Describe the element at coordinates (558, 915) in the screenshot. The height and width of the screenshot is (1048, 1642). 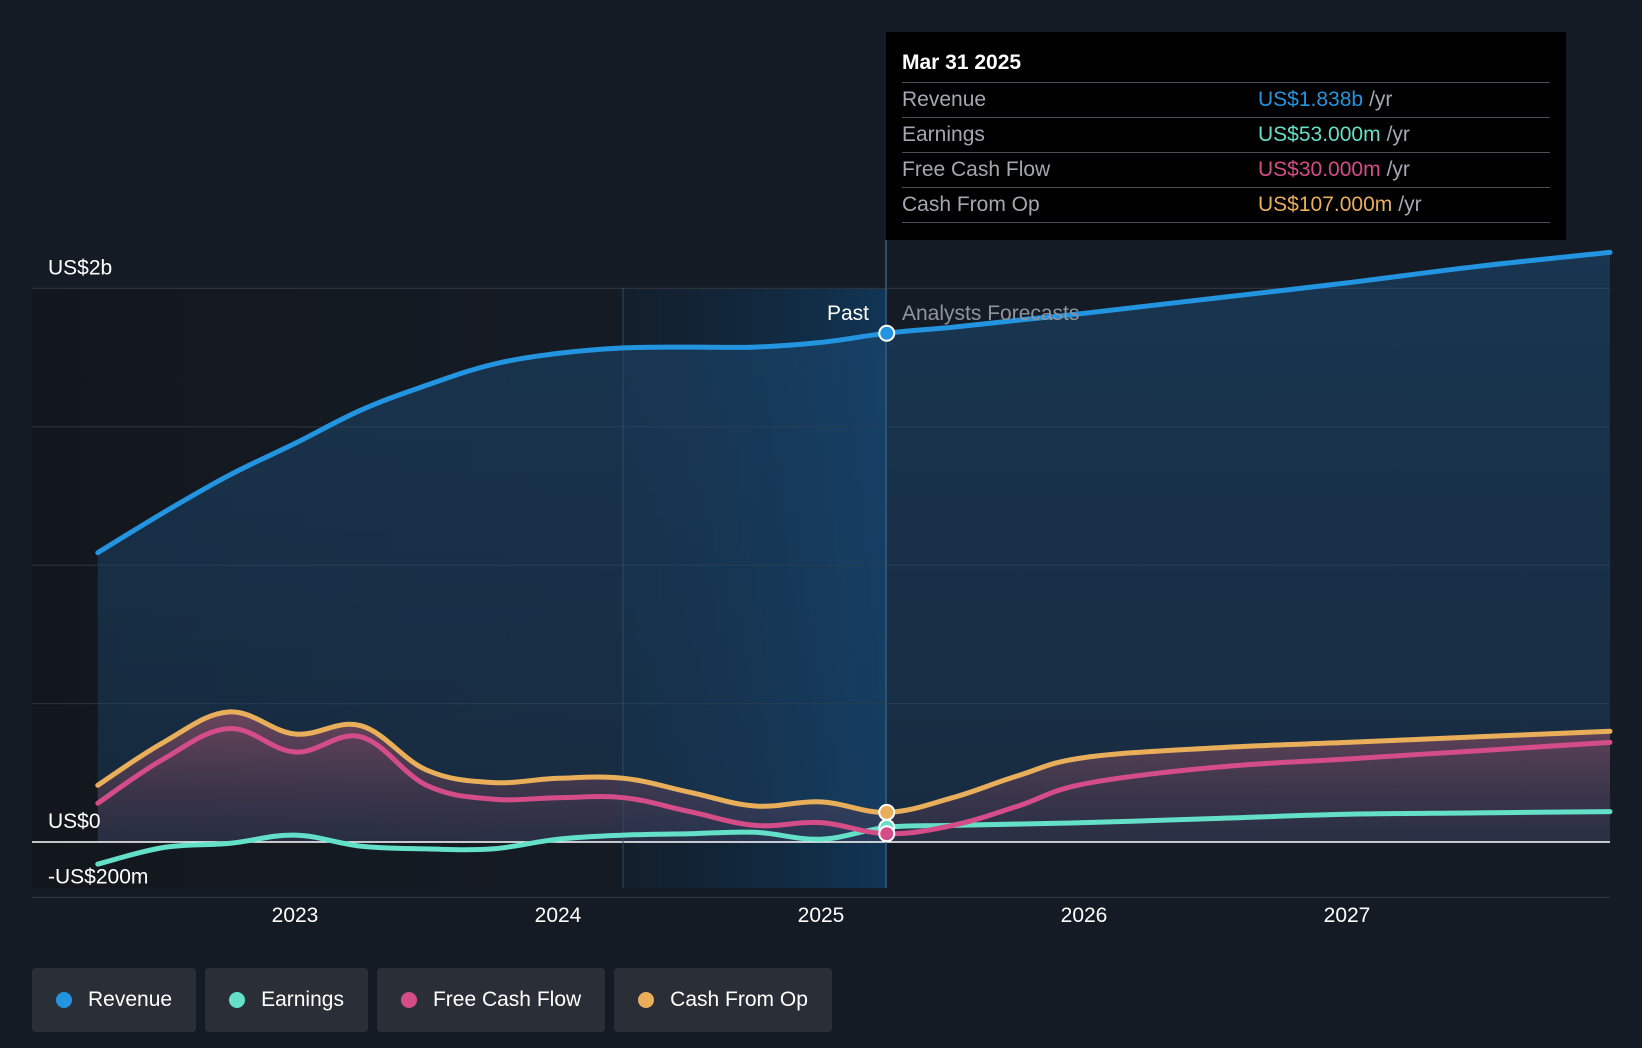
I see `x-tick-label: 2024` at that location.